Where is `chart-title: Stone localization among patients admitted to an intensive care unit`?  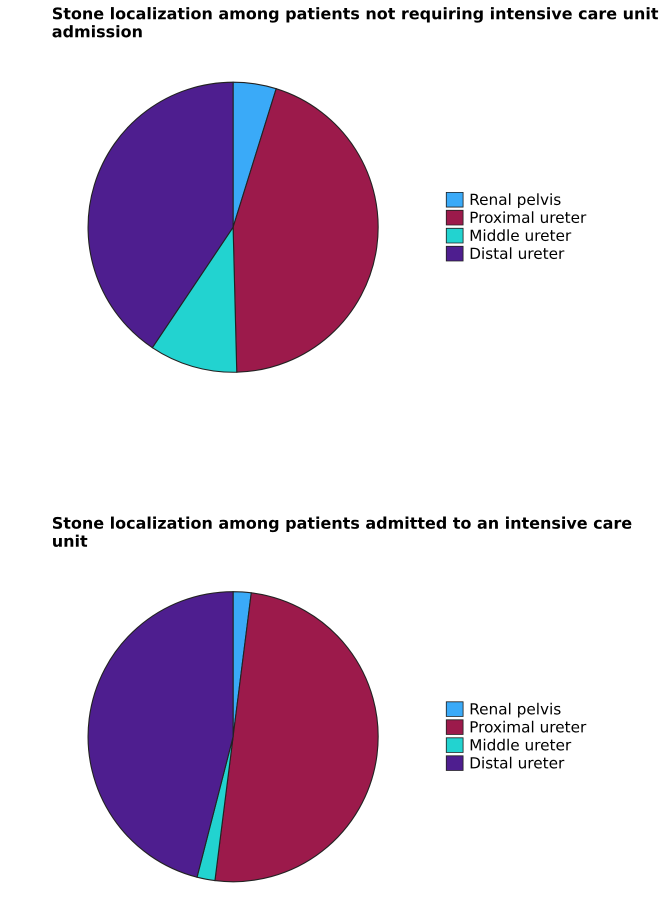
chart-title: Stone localization among patients admitted to an intensive care unit is located at coordinates (342, 531).